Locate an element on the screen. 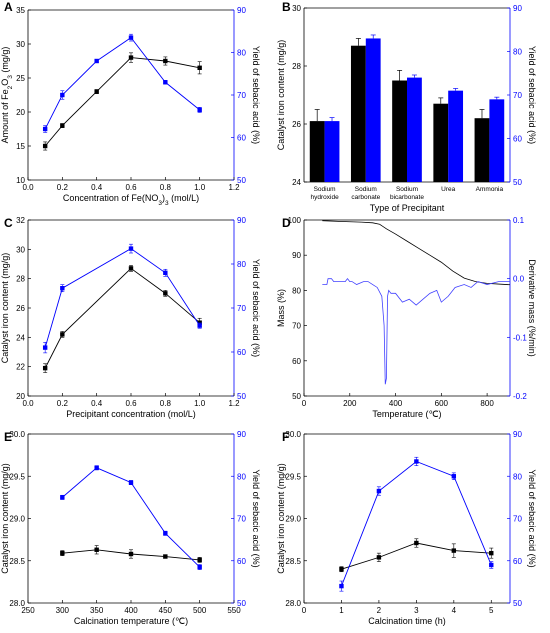 The image size is (550, 633). x-tick-label: 5 is located at coordinates (491, 610).